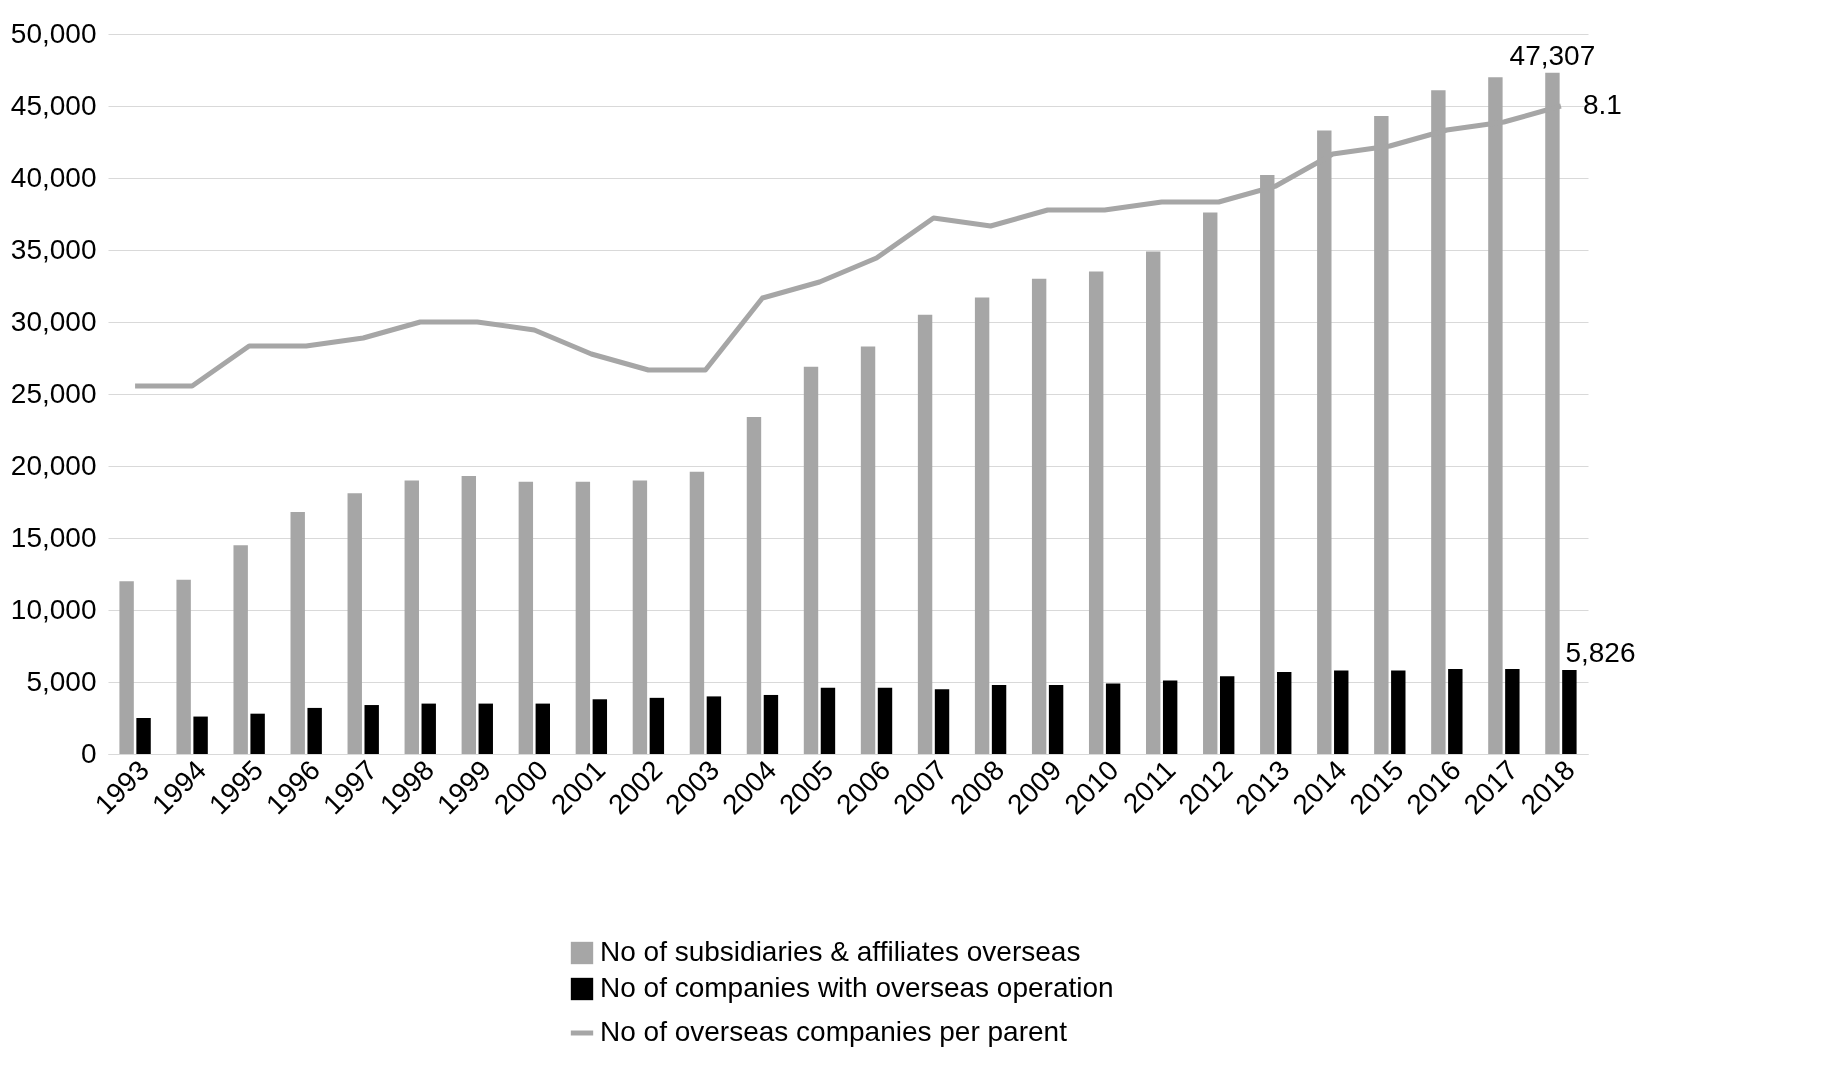 The image size is (1825, 1078). I want to click on y-tick-label: 20,000, so click(53, 465).